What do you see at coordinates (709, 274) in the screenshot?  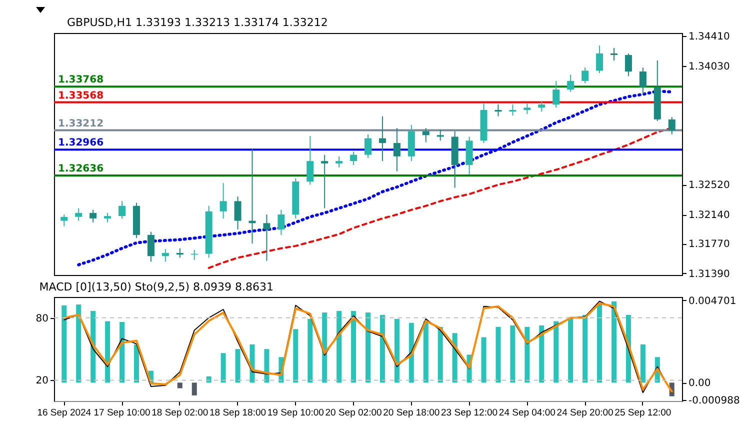 I see `y-tick-label: 1.31390` at bounding box center [709, 274].